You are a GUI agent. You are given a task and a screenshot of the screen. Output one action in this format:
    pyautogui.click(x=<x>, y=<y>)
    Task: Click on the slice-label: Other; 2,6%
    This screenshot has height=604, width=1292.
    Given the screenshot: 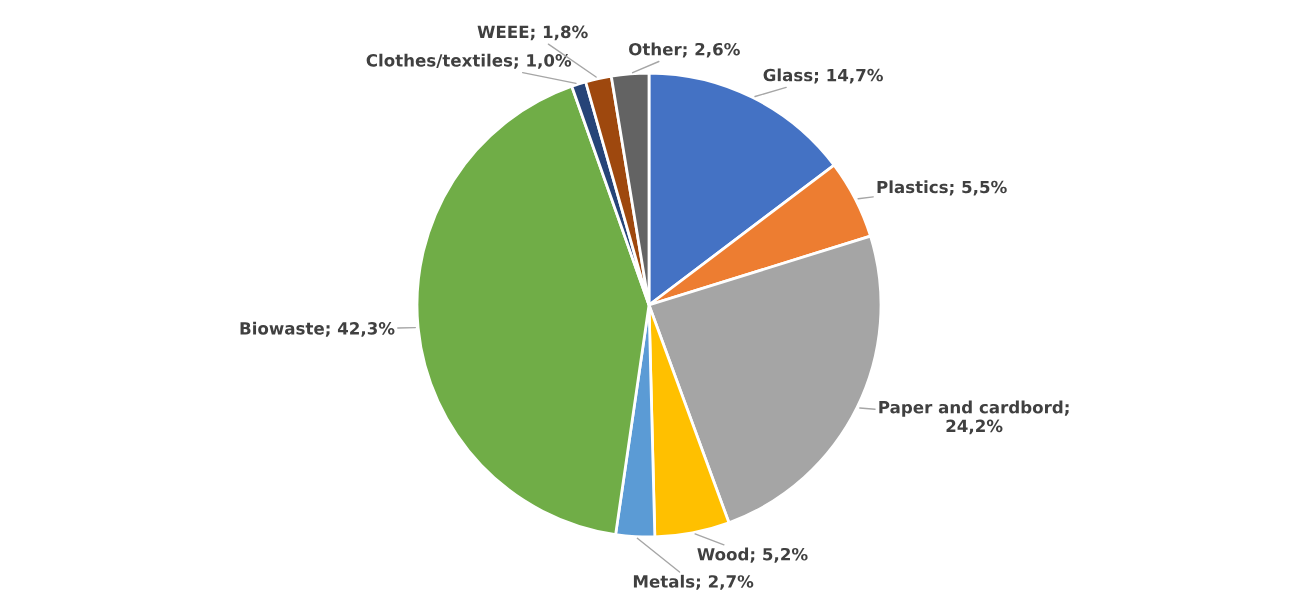 What is the action you would take?
    pyautogui.click(x=684, y=50)
    